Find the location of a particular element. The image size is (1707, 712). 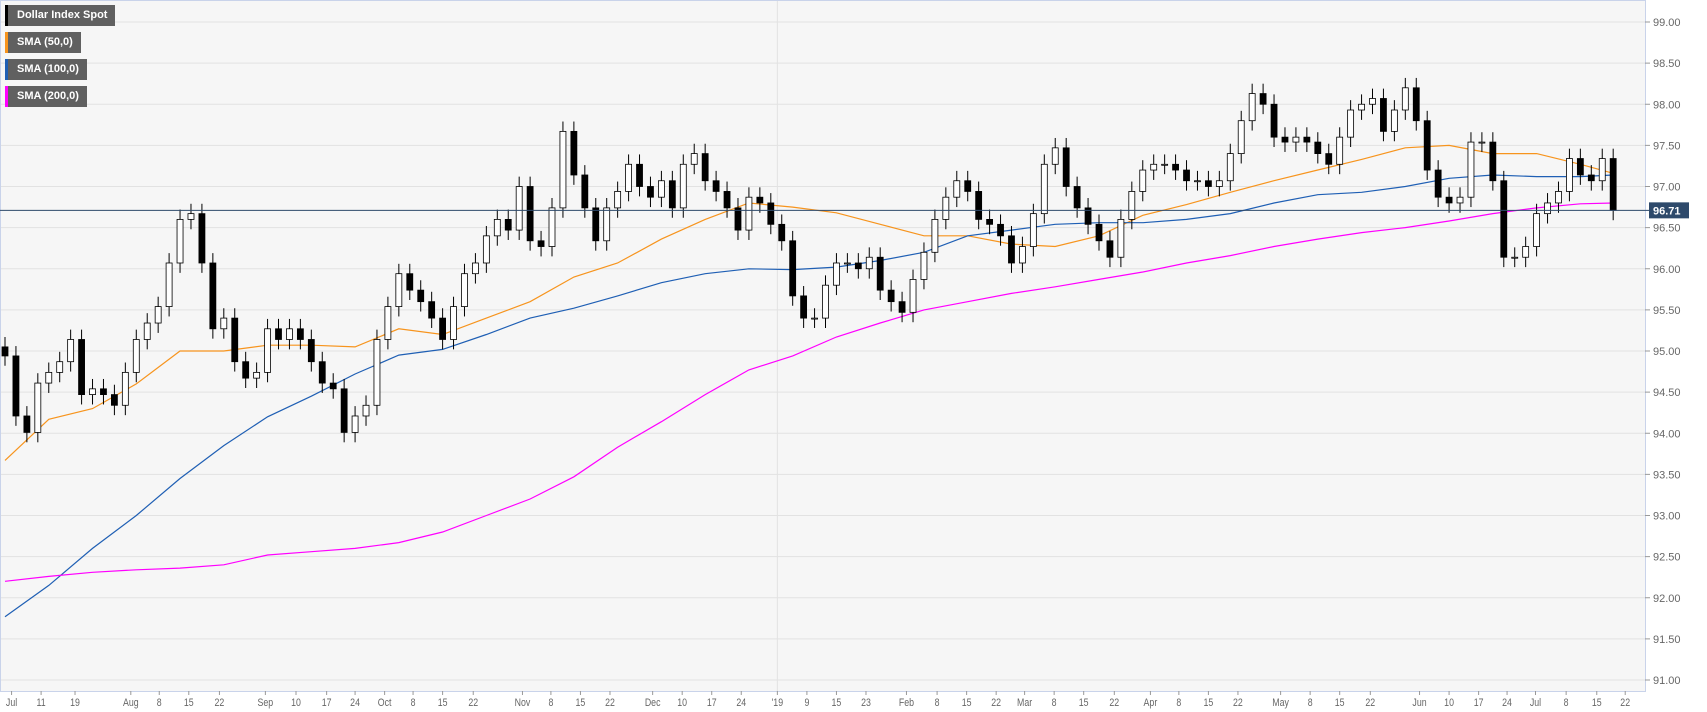

legend-item-dollar-index: Dollar Index Spot is located at coordinates (60, 15).